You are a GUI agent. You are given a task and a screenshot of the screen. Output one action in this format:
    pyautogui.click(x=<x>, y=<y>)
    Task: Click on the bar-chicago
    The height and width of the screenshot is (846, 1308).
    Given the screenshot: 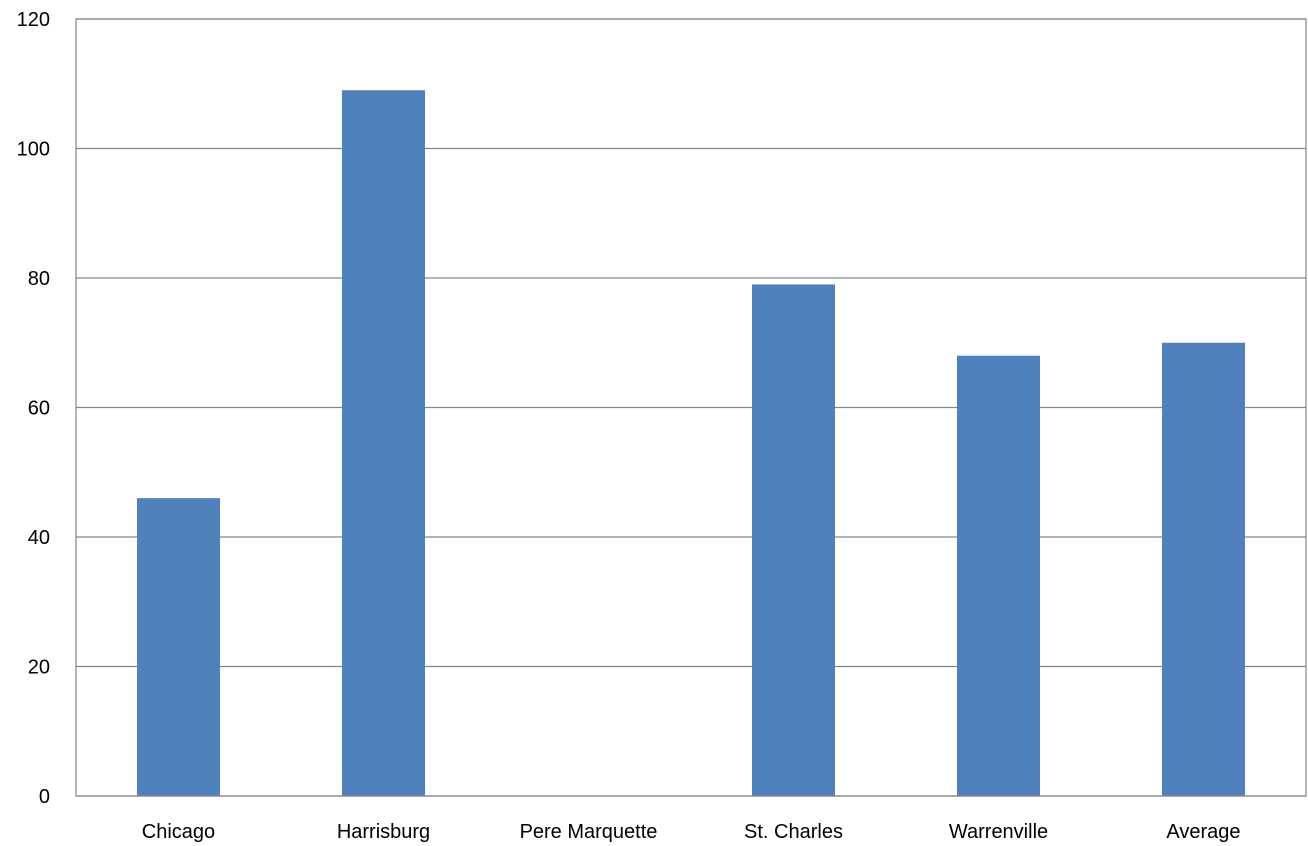 What is the action you would take?
    pyautogui.click(x=178, y=647)
    